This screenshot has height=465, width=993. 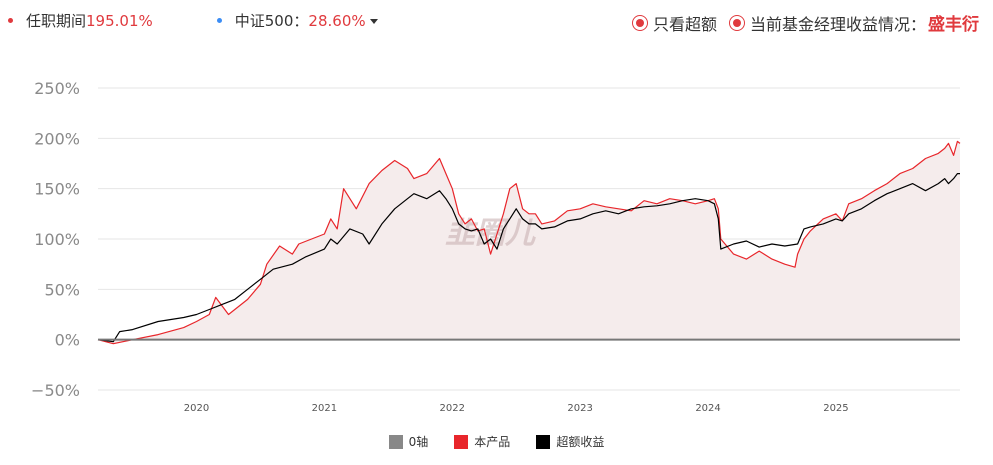 I want to click on x-tick-label: 2022, so click(x=452, y=408).